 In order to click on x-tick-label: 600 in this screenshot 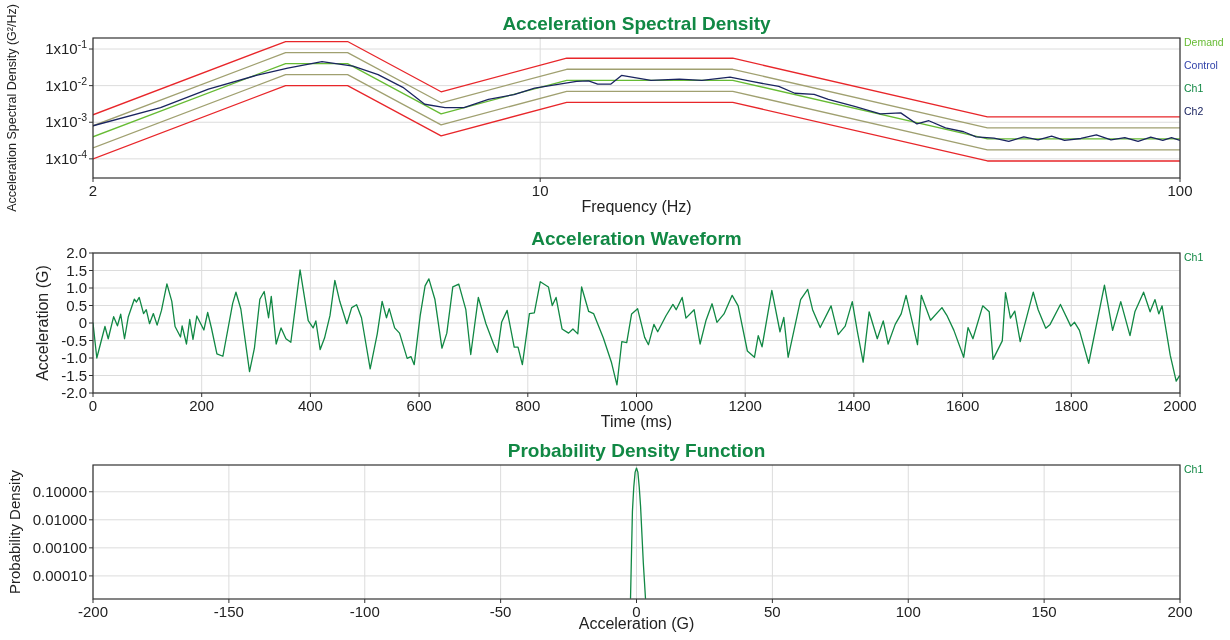, I will do `click(419, 405)`.